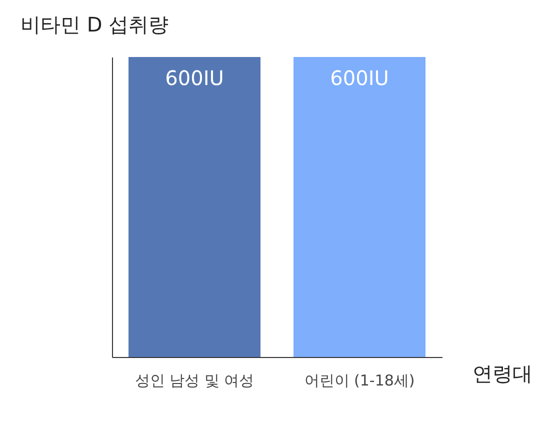 This screenshot has height=432, width=552. What do you see at coordinates (194, 381) in the screenshot?
I see `x-tick-label: 성인 남성 및 여성` at bounding box center [194, 381].